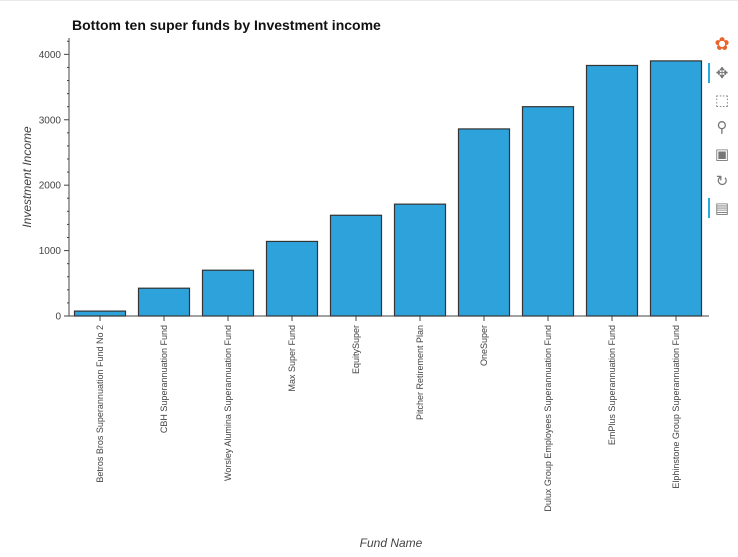 Image resolution: width=738 pixels, height=557 pixels. I want to click on chart-toolbar: ✿ ✥ ⬚ ⚲ ▣ ↻ ▤, so click(721, 129).